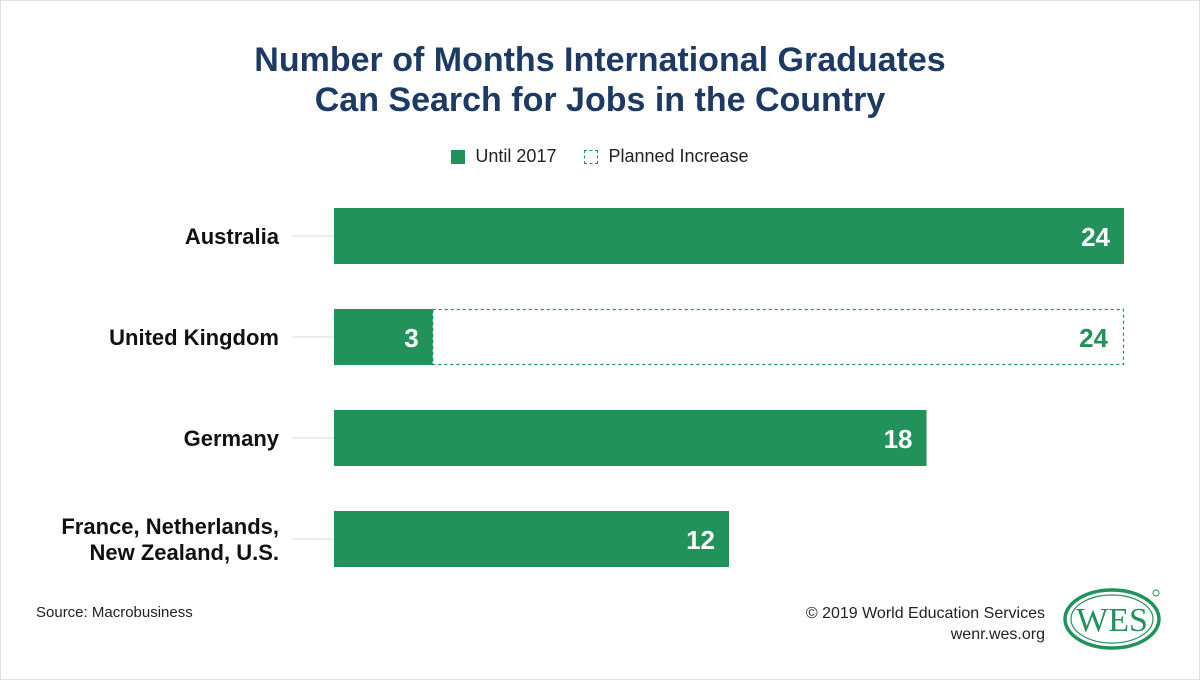 This screenshot has width=1200, height=680. What do you see at coordinates (778, 337) in the screenshot?
I see `planned-increase-bar` at bounding box center [778, 337].